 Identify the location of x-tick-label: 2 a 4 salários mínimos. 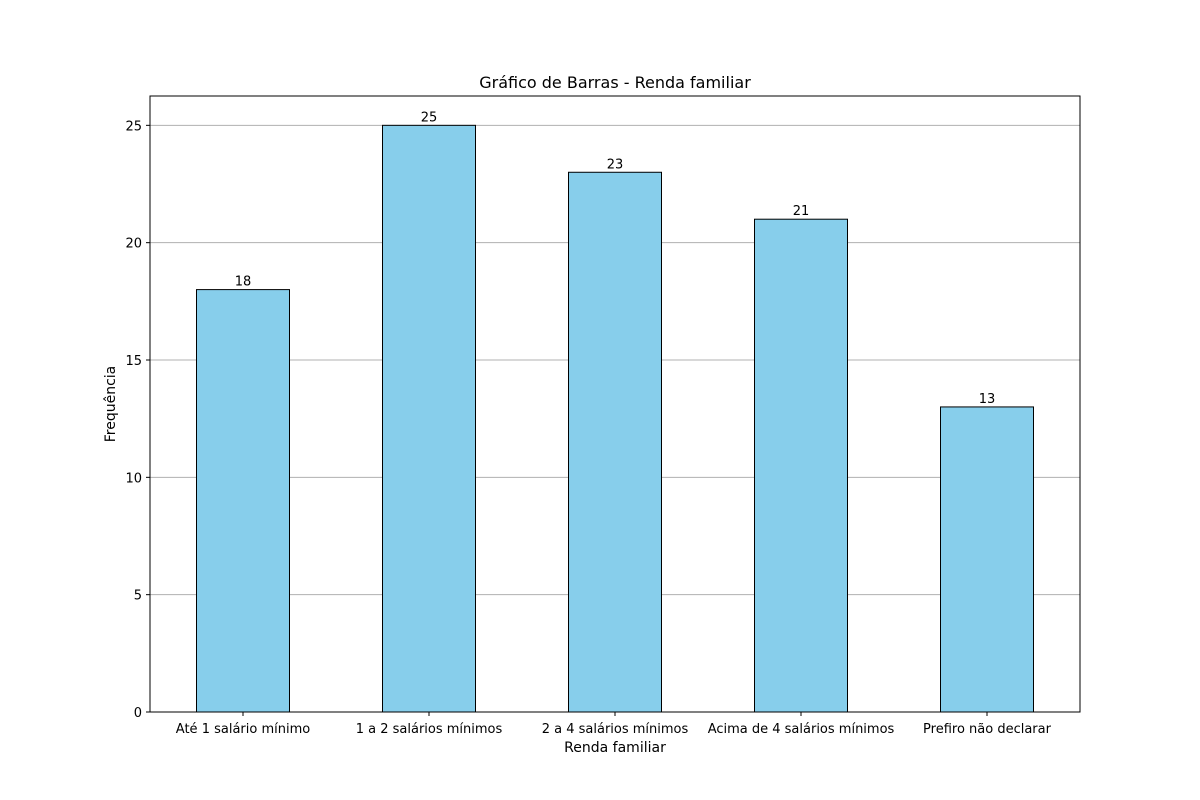
(615, 729).